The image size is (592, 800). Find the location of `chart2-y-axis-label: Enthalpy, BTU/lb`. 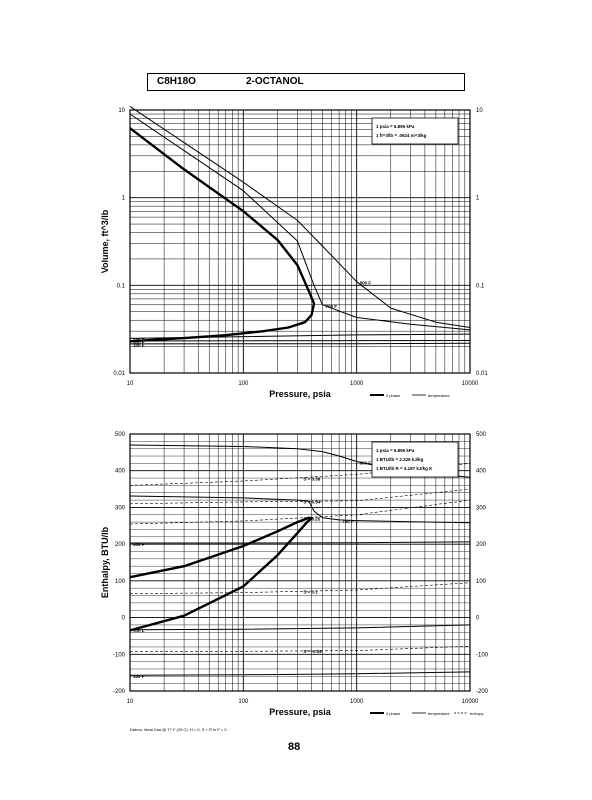

chart2-y-axis-label: Enthalpy, BTU/lb is located at coordinates (105, 562).